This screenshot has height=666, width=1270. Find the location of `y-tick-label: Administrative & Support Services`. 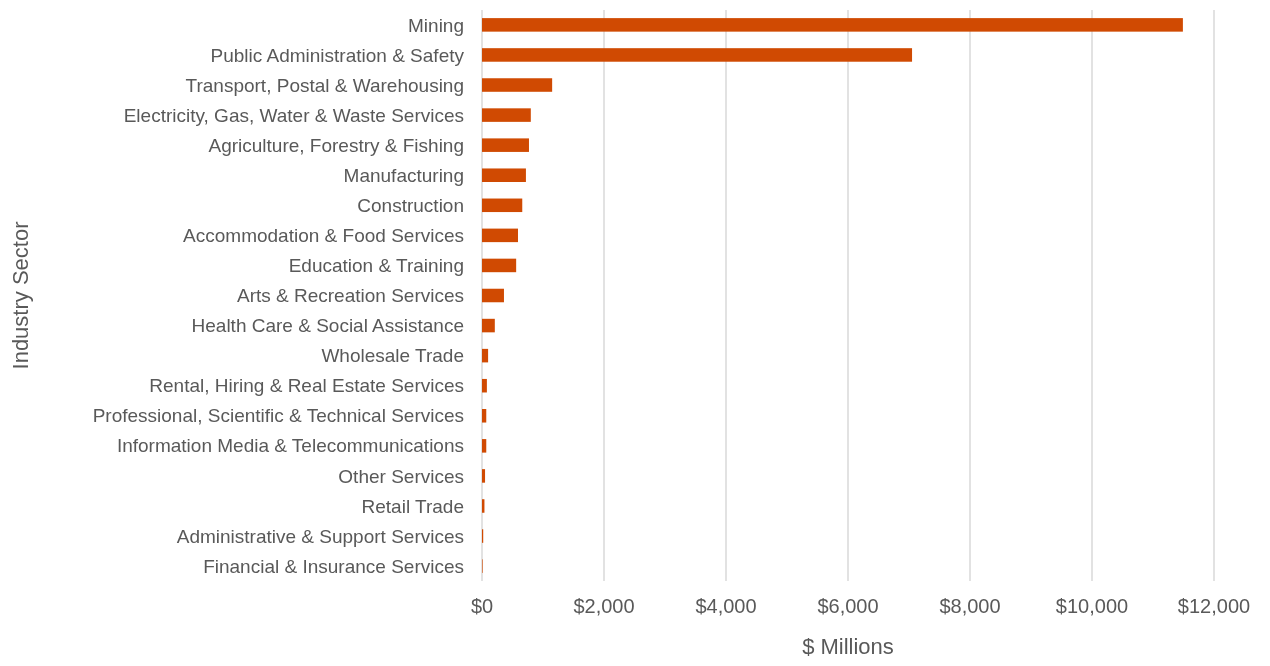

y-tick-label: Administrative & Support Services is located at coordinates (320, 536).